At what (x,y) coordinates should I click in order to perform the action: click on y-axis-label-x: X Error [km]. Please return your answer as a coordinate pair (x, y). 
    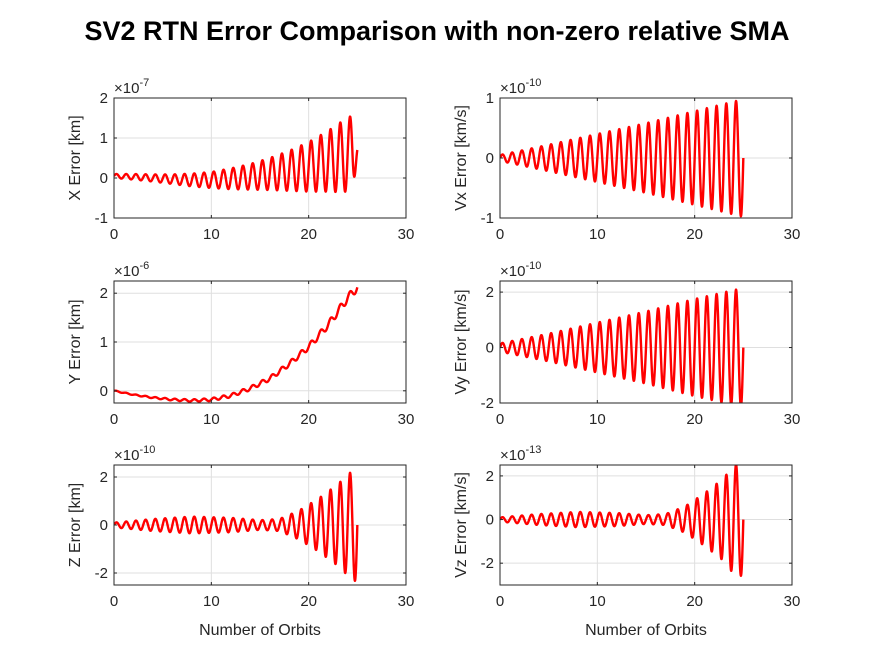
    Looking at the image, I should click on (75, 157).